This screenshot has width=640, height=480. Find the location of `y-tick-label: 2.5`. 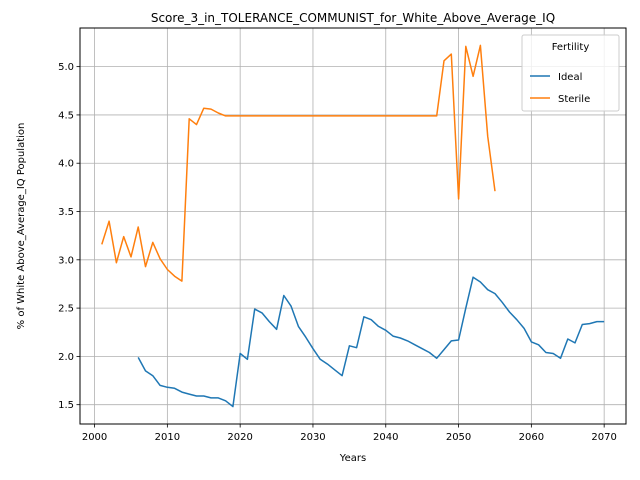

y-tick-label: 2.5 is located at coordinates (66, 309).